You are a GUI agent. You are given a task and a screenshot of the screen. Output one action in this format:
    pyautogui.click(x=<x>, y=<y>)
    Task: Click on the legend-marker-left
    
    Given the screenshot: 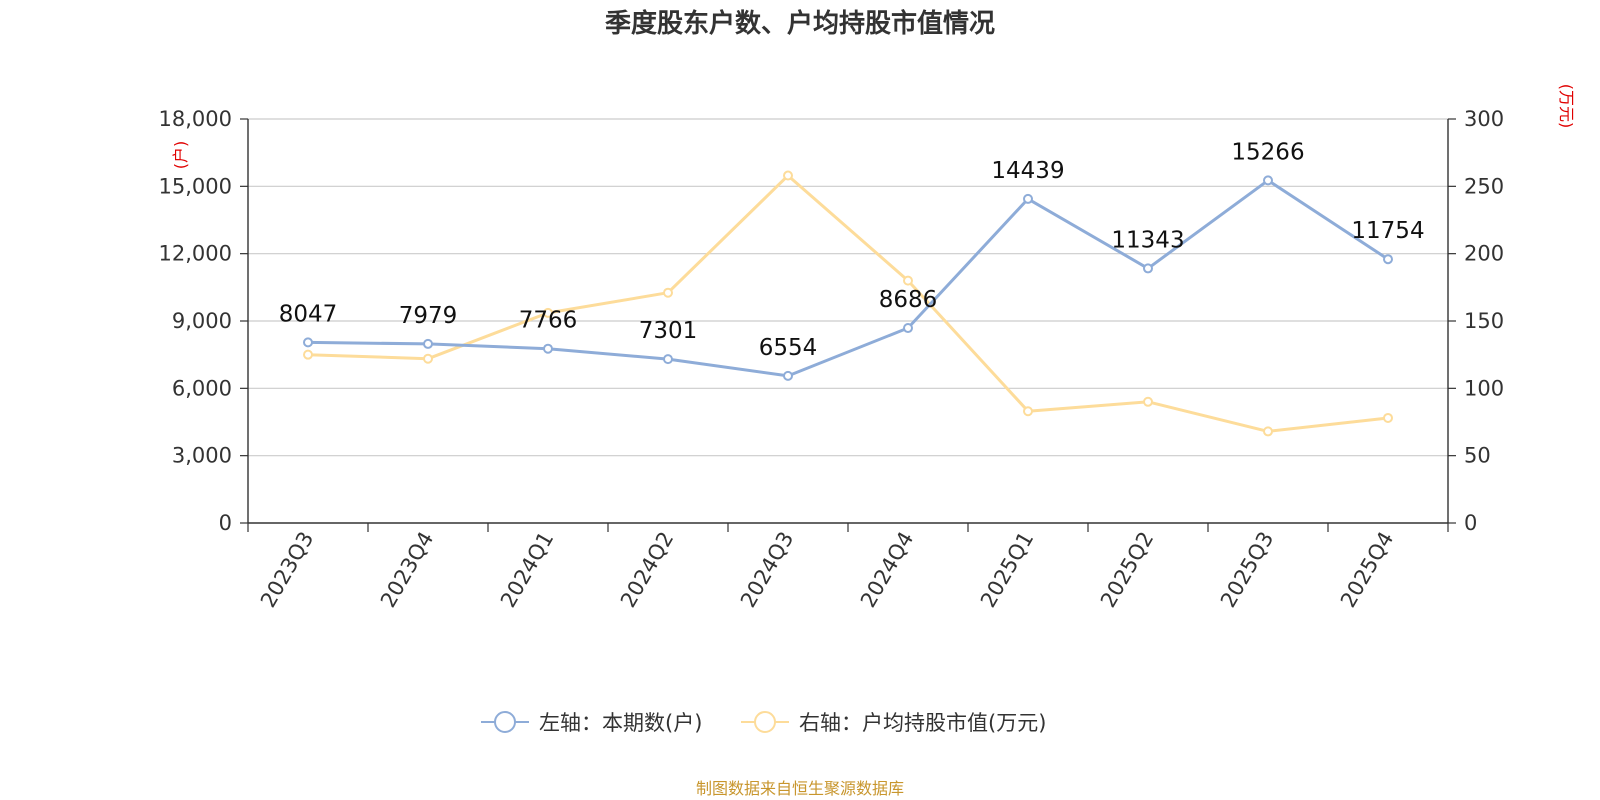 What is the action you would take?
    pyautogui.click(x=505, y=722)
    